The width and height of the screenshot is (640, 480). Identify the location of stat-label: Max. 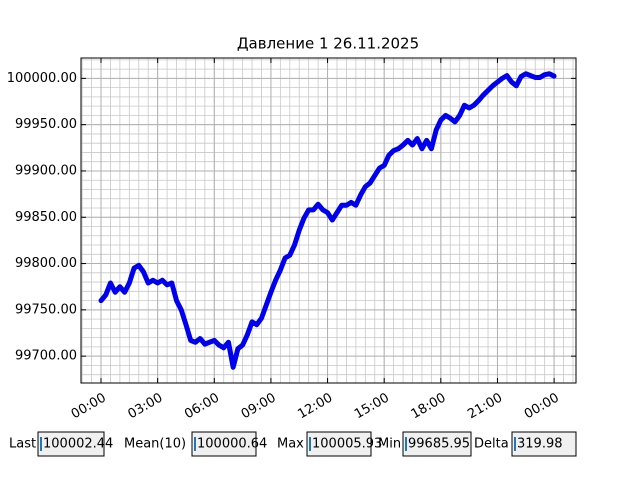
(290, 444).